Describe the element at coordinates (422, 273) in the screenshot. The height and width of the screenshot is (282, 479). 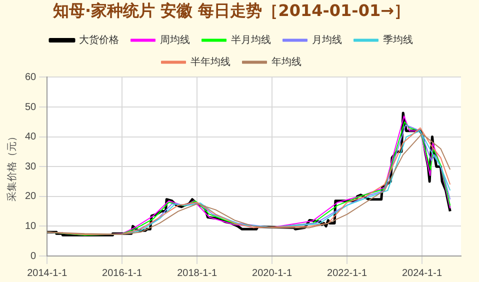
I see `x-tick-label: 2024-1-1` at that location.